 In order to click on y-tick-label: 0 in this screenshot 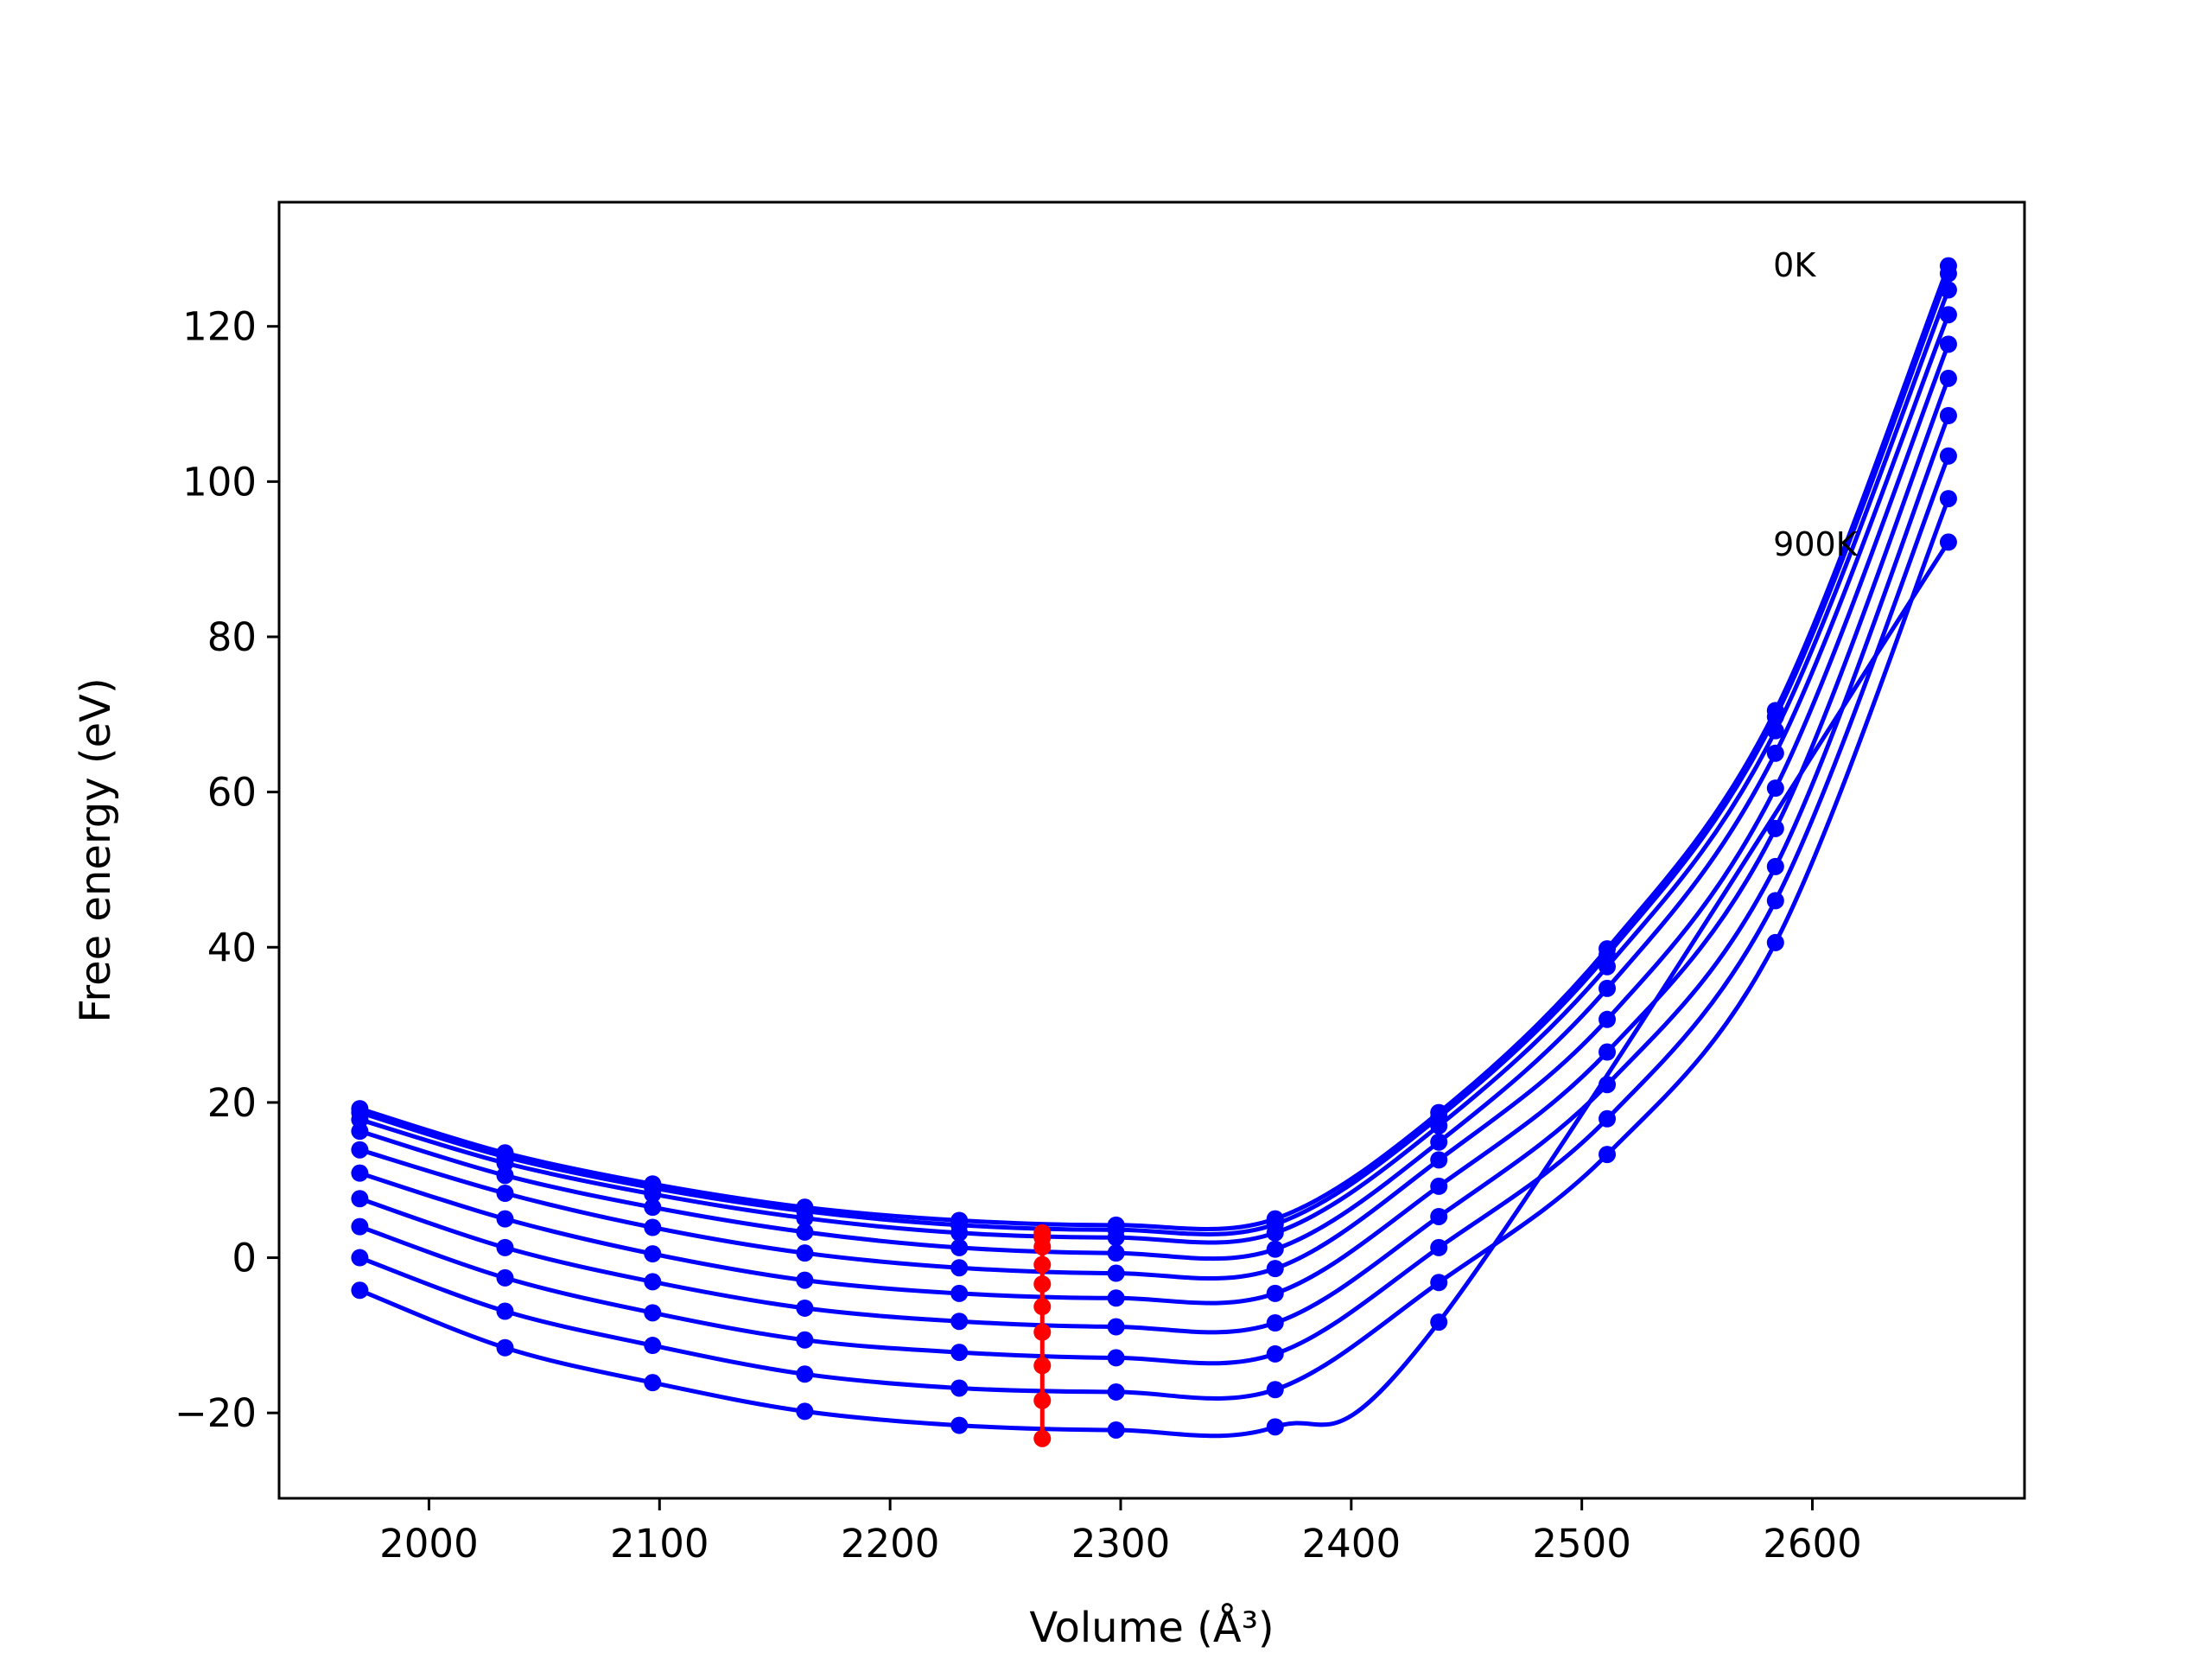, I will do `click(244, 1258)`.